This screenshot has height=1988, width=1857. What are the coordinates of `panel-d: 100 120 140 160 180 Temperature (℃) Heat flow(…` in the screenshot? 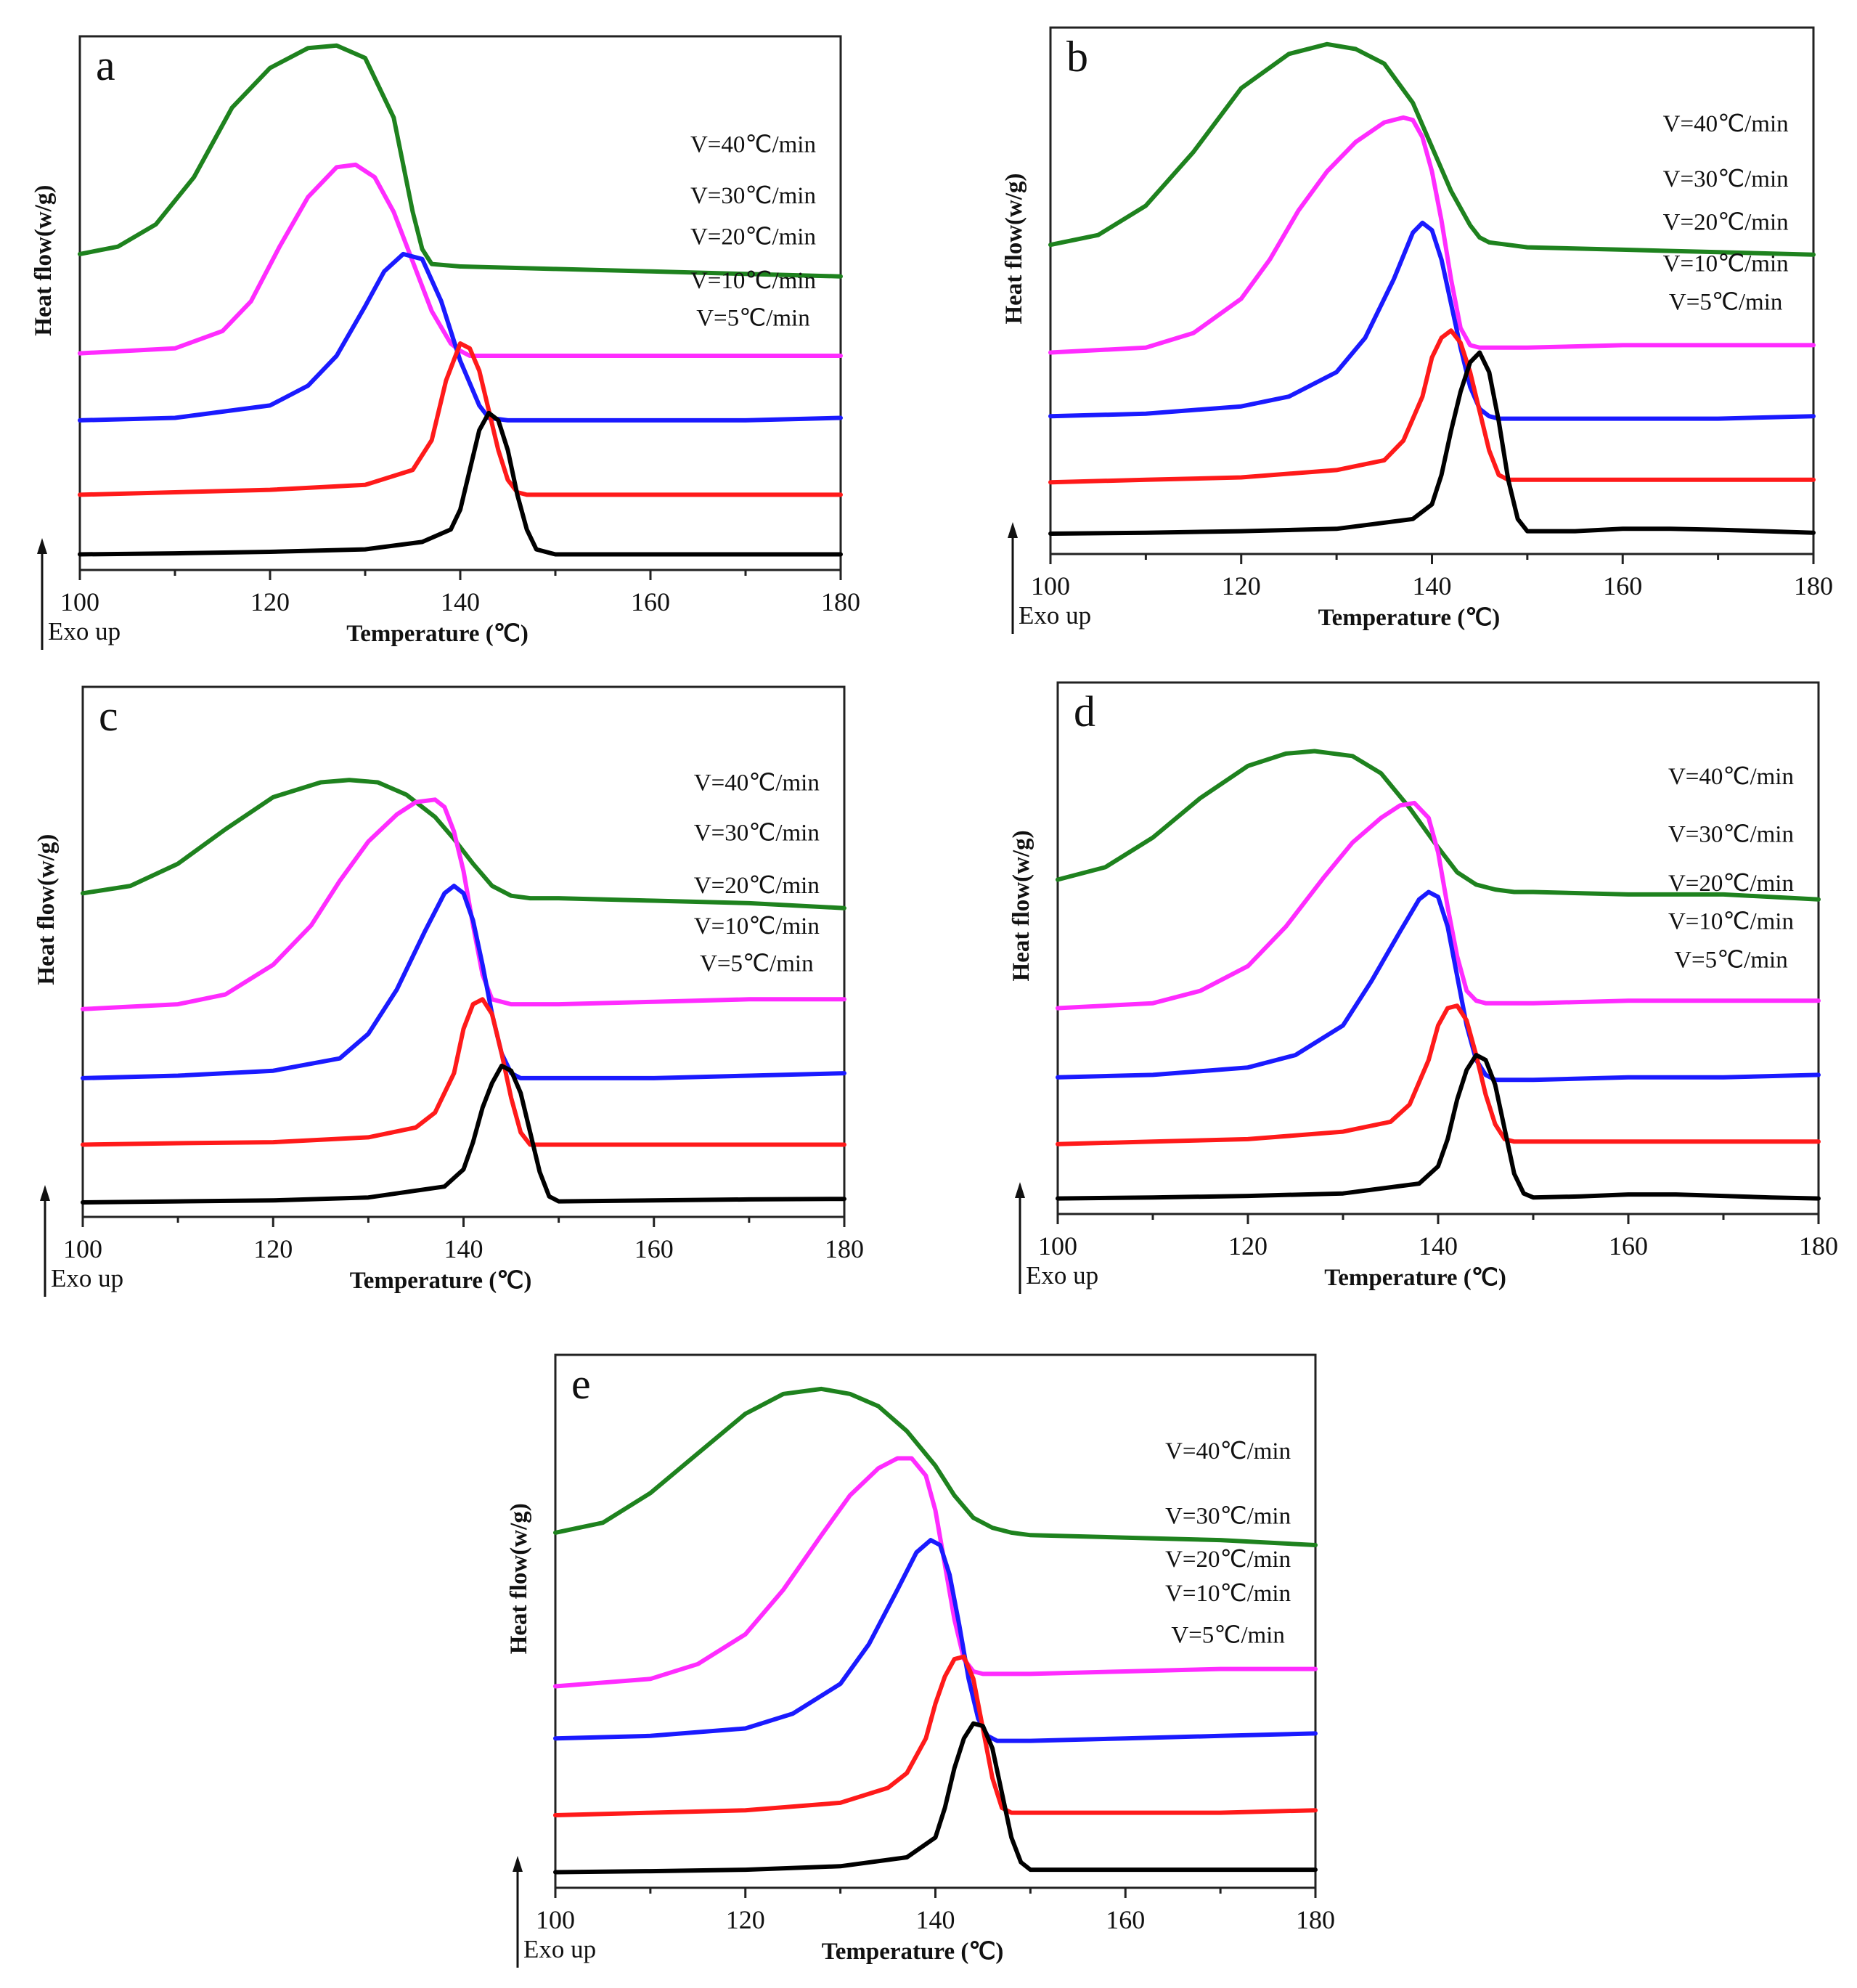 It's located at (1423, 987).